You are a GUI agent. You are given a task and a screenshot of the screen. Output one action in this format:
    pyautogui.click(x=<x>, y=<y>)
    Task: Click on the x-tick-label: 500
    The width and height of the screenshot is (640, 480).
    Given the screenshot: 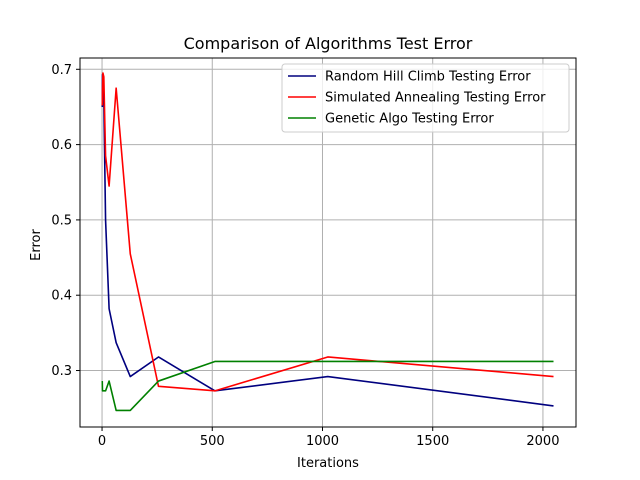 What is the action you would take?
    pyautogui.click(x=212, y=441)
    